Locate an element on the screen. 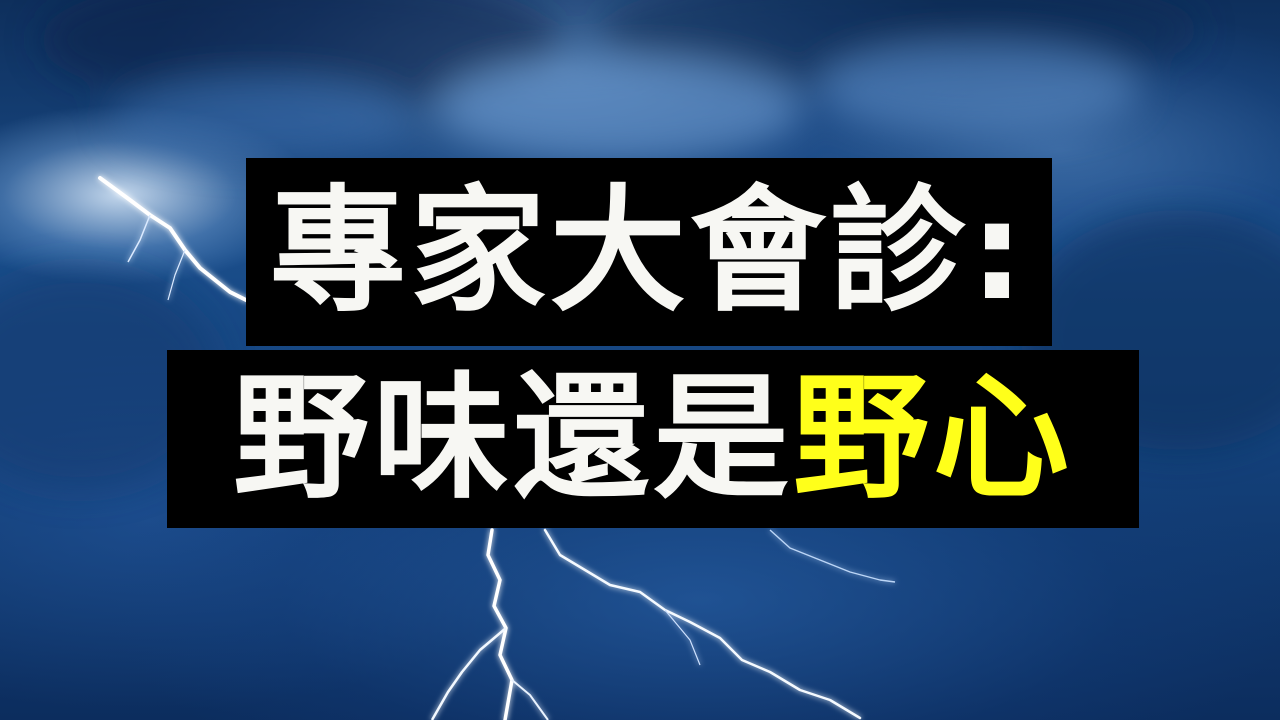 The height and width of the screenshot is (720, 1280). title-line-2-text: 野味還是 is located at coordinates (513, 439).